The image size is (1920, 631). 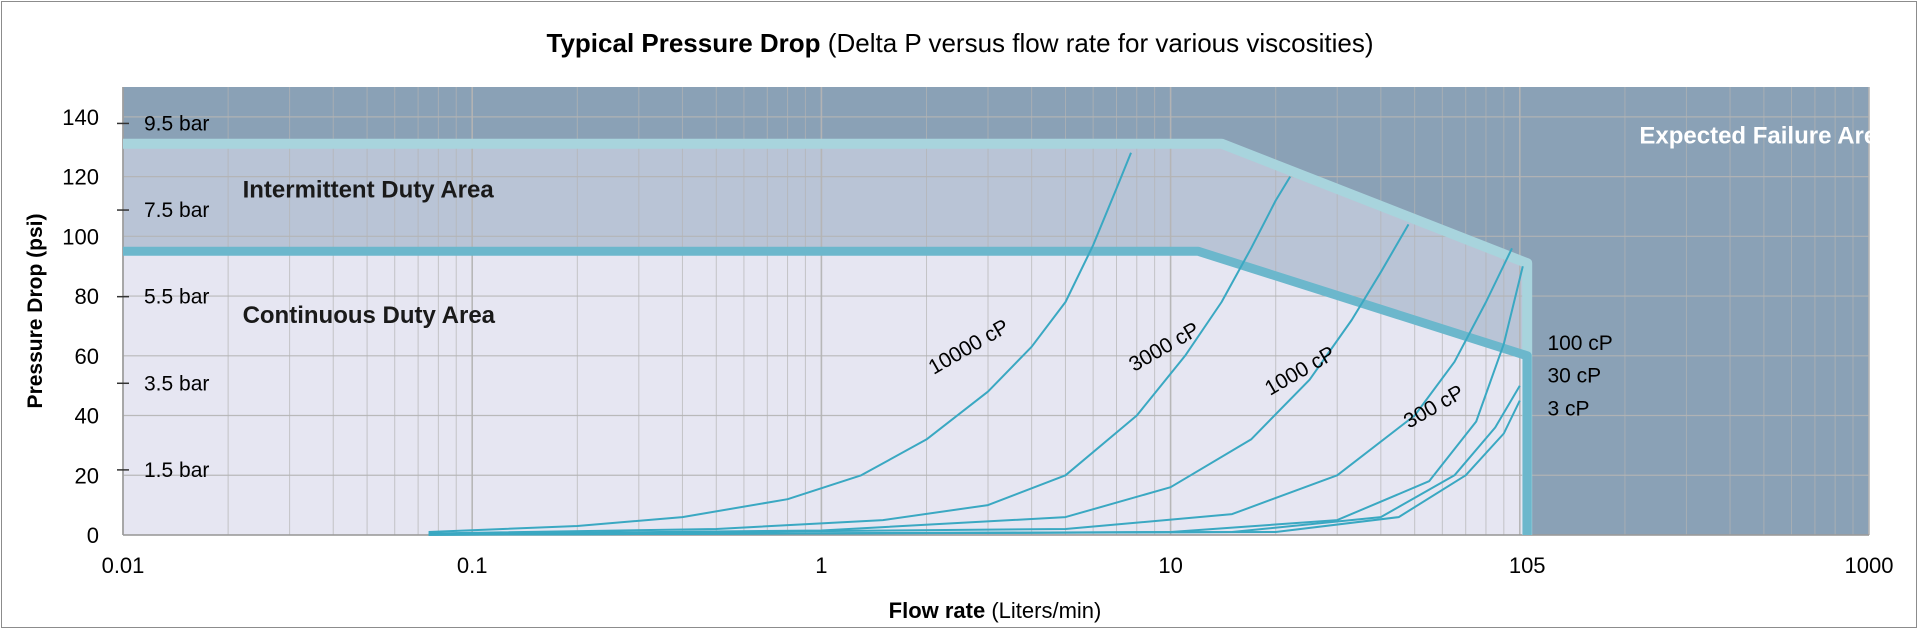 What do you see at coordinates (123, 565) in the screenshot?
I see `x-tick-label: 0.01` at bounding box center [123, 565].